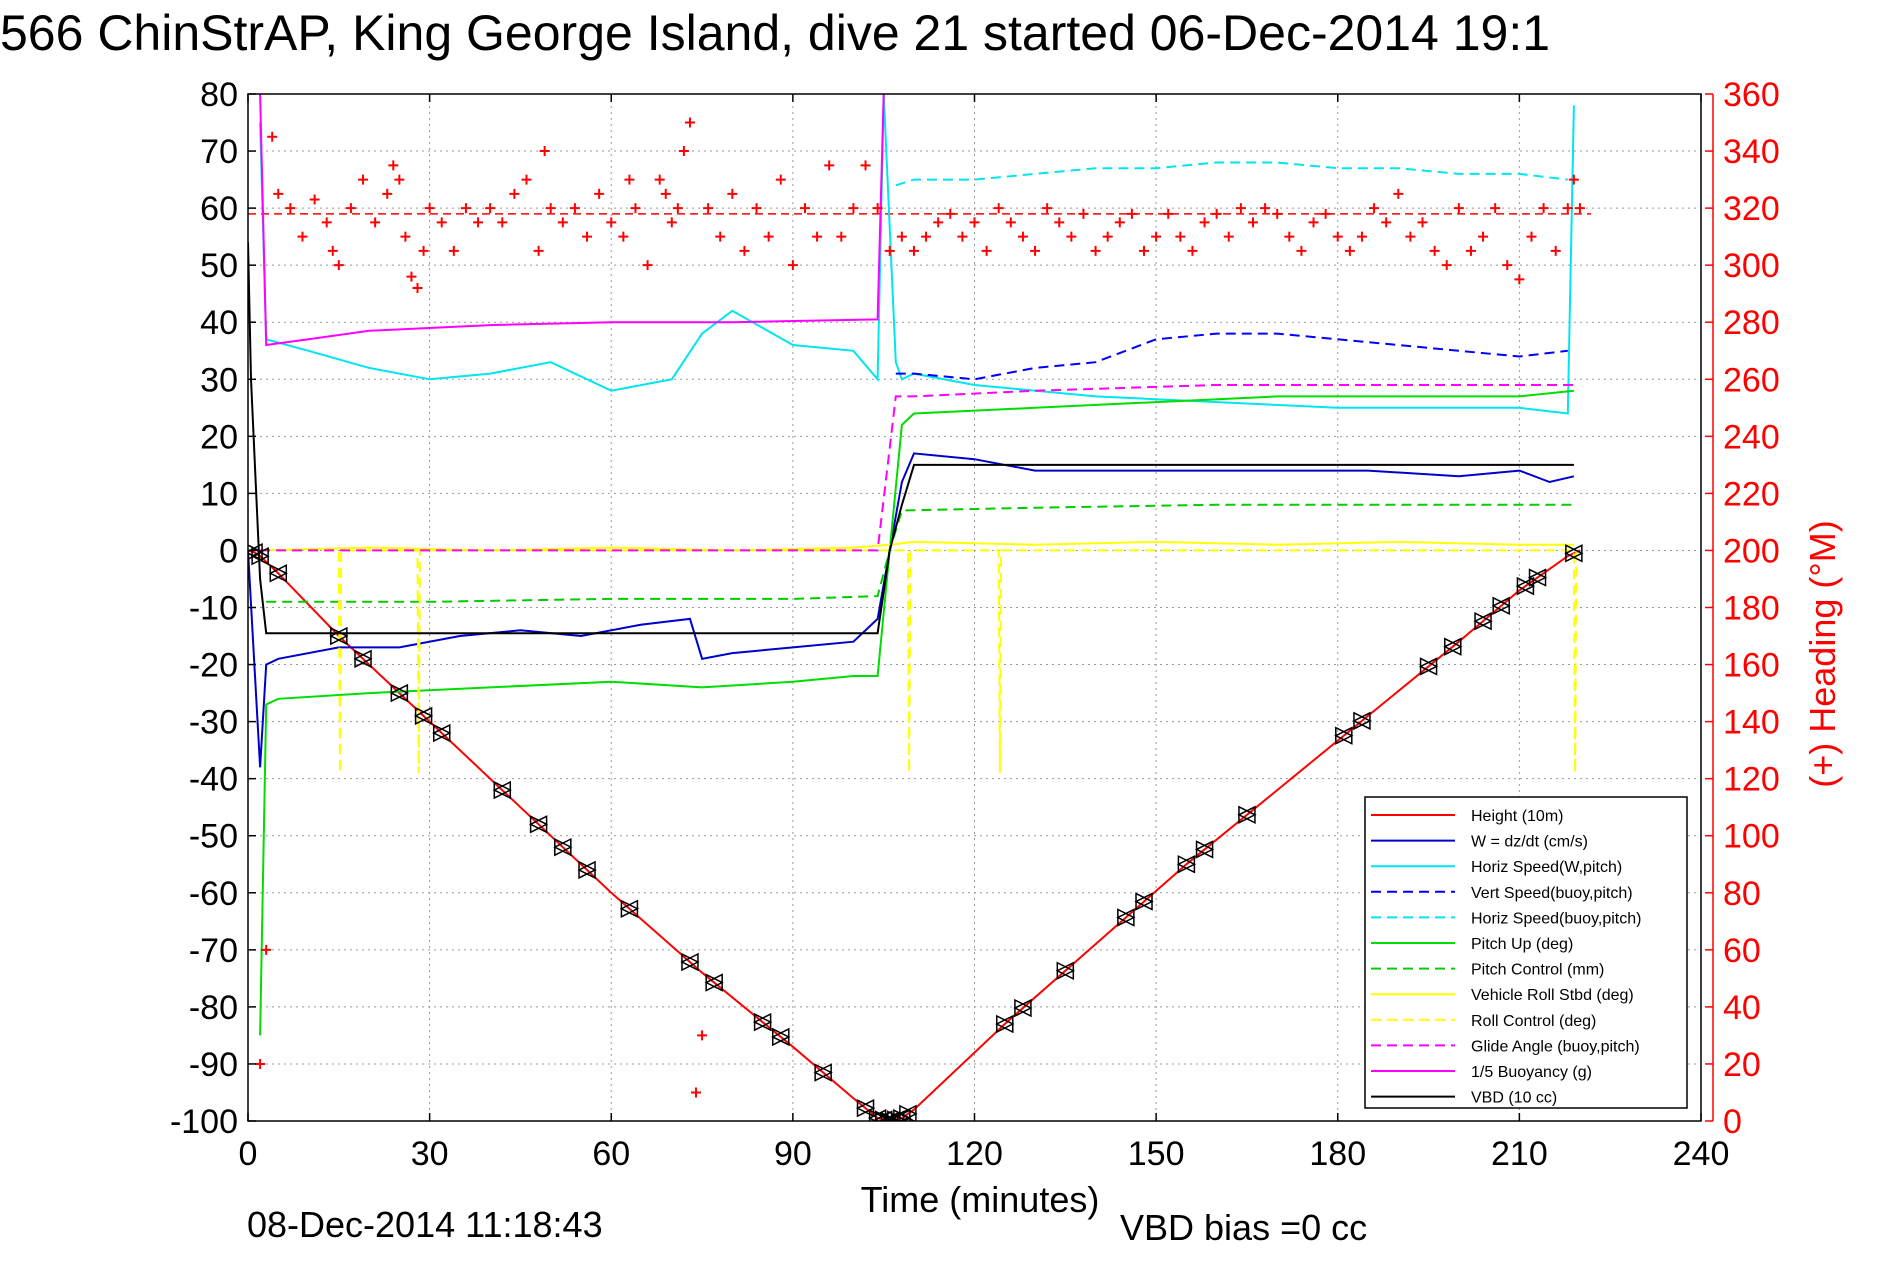 This screenshot has height=1267, width=1891. What do you see at coordinates (213, 609) in the screenshot?
I see `y-tick-label: -10` at bounding box center [213, 609].